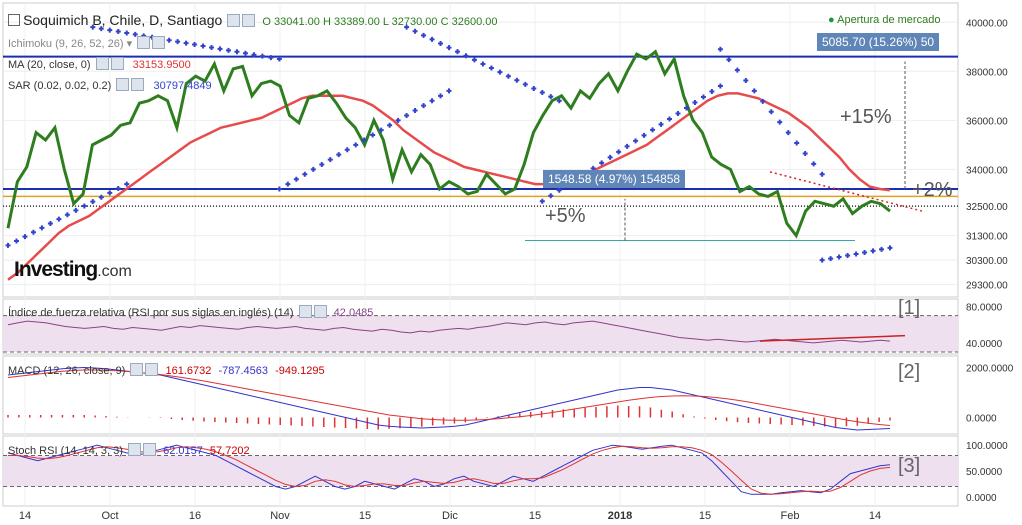  I want to click on legend-ma: MA (20, close, 0) 33153.9500, so click(99, 64).